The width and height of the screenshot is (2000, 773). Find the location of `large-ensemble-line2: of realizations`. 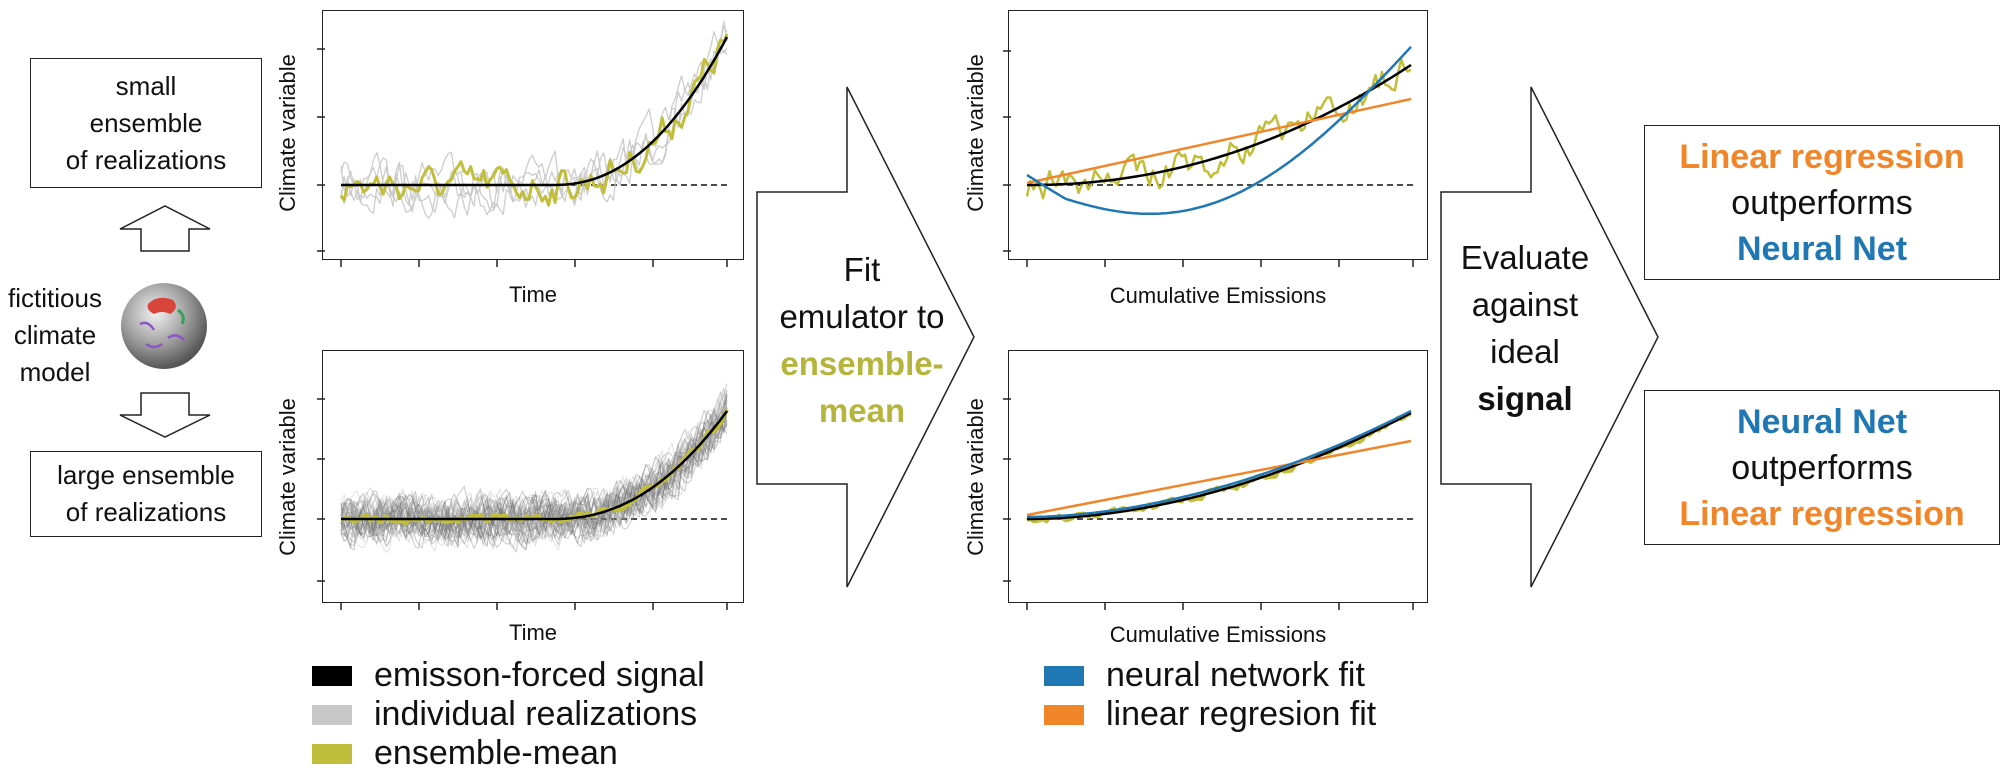

large-ensemble-line2: of realizations is located at coordinates (146, 512).